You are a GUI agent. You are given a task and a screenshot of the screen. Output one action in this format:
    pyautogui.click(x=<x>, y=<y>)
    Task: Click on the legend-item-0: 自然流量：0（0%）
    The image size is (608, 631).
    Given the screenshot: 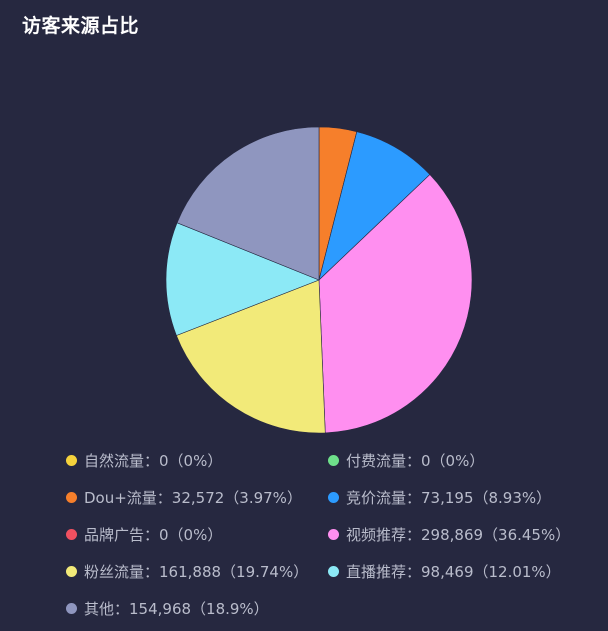 What is the action you would take?
    pyautogui.click(x=197, y=460)
    